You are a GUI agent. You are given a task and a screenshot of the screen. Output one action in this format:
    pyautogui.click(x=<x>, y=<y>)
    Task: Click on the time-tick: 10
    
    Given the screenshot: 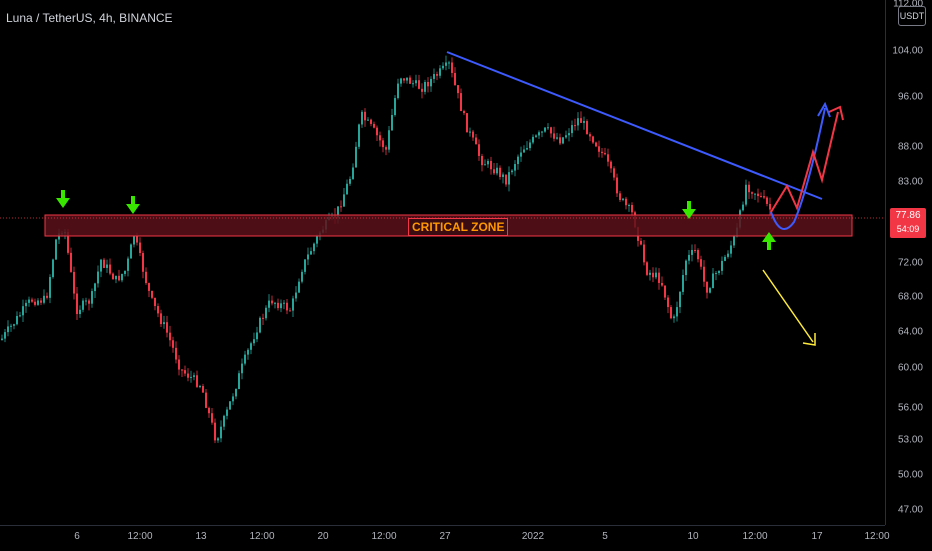 What is the action you would take?
    pyautogui.click(x=693, y=536)
    